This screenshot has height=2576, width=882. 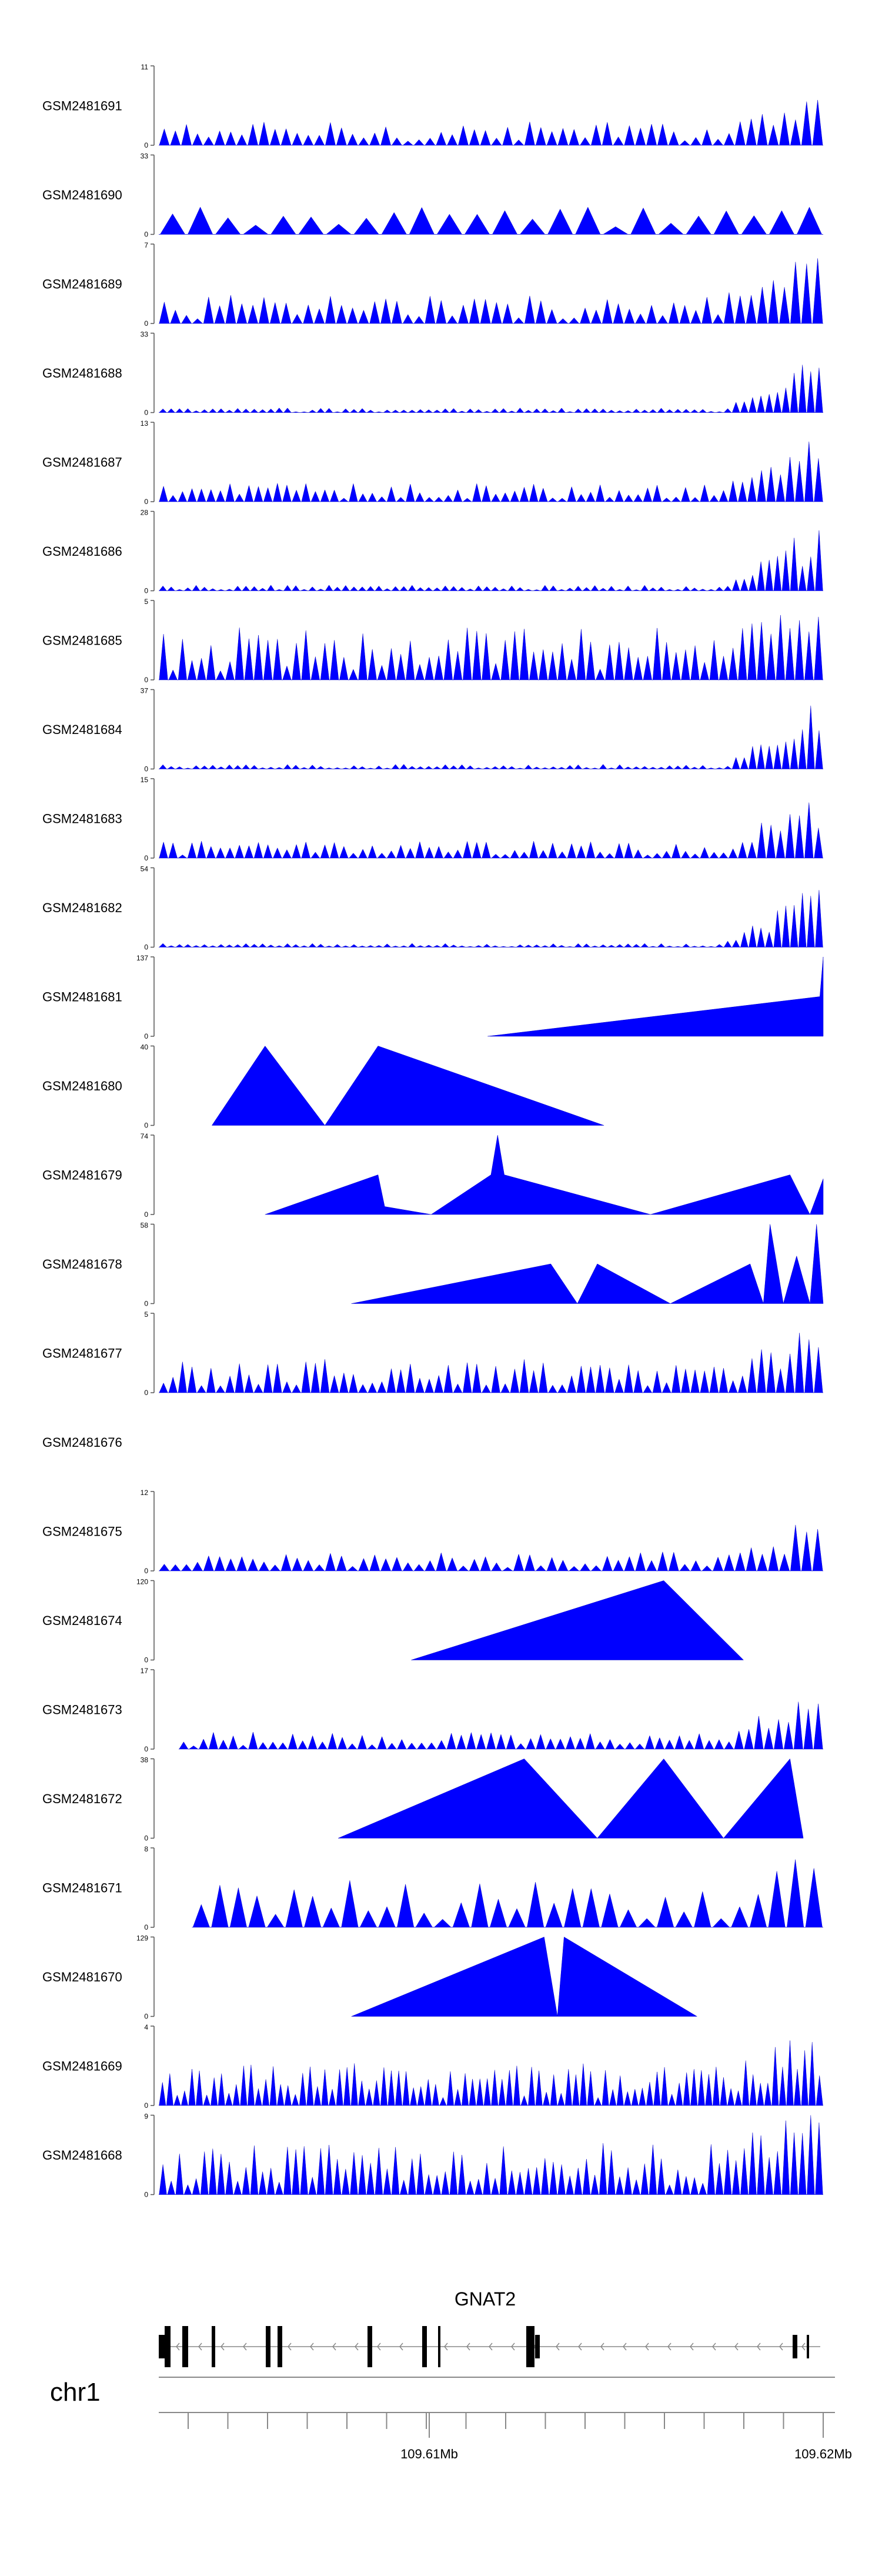 What do you see at coordinates (145, 691) in the screenshot?
I see `track-ymax-label: 37` at bounding box center [145, 691].